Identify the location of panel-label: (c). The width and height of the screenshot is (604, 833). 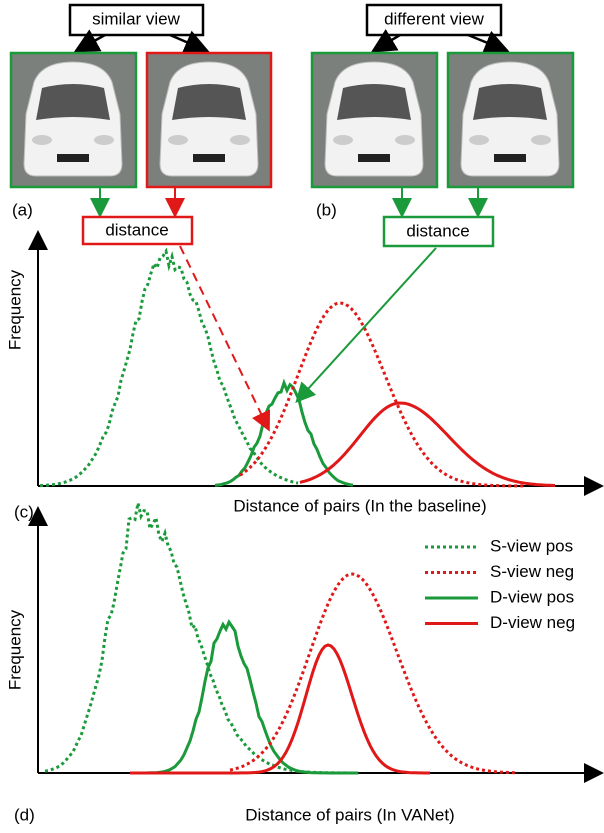
(24, 511).